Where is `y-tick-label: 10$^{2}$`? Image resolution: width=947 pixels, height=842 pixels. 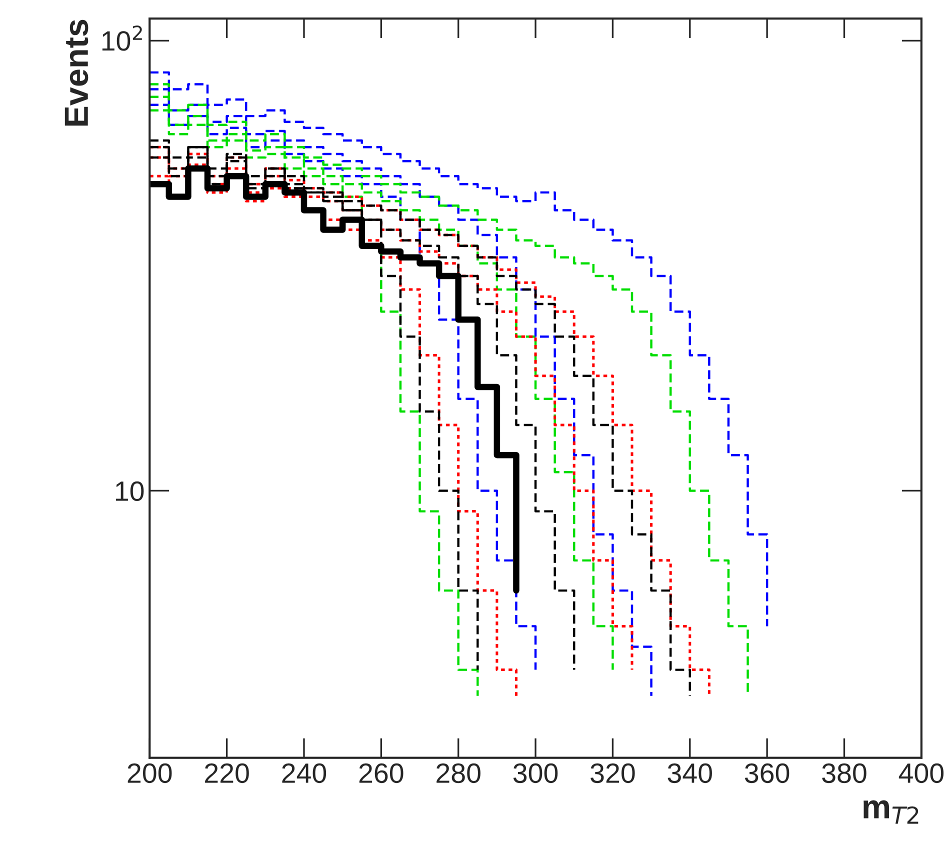
y-tick-label: 10$^{2}$ is located at coordinates (122, 38).